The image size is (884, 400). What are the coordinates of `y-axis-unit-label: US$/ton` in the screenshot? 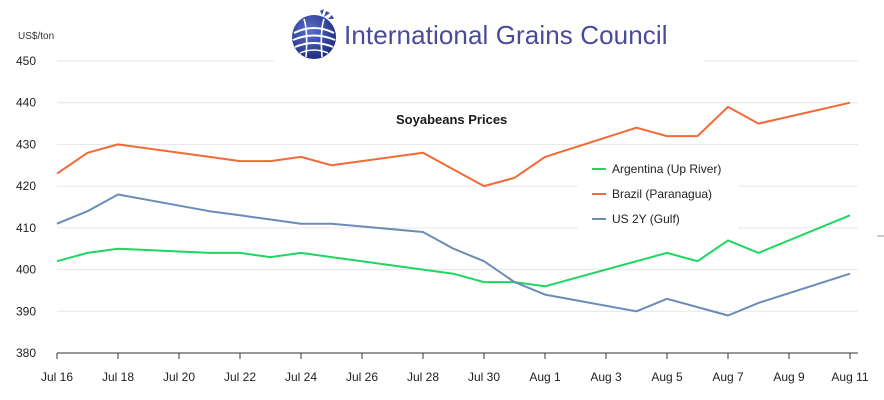 It's located at (36, 36).